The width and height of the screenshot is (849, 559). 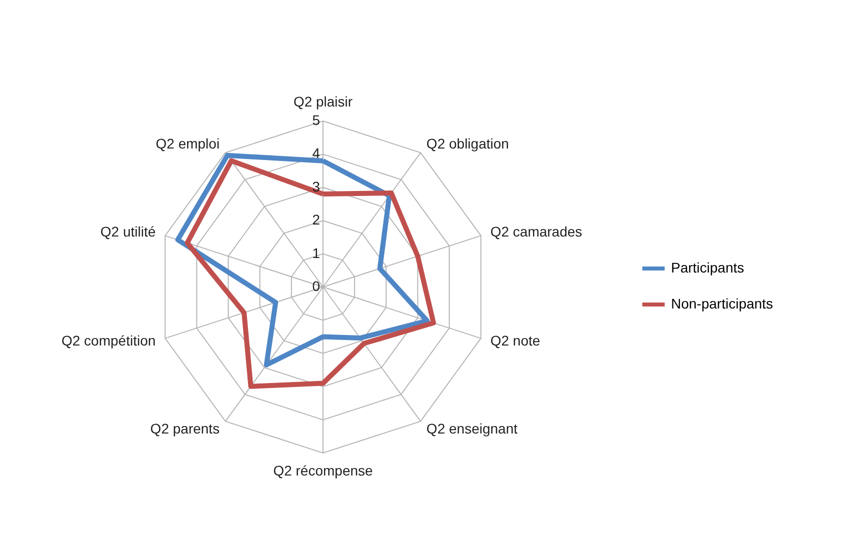 What do you see at coordinates (707, 268) in the screenshot?
I see `legend-label: Participants` at bounding box center [707, 268].